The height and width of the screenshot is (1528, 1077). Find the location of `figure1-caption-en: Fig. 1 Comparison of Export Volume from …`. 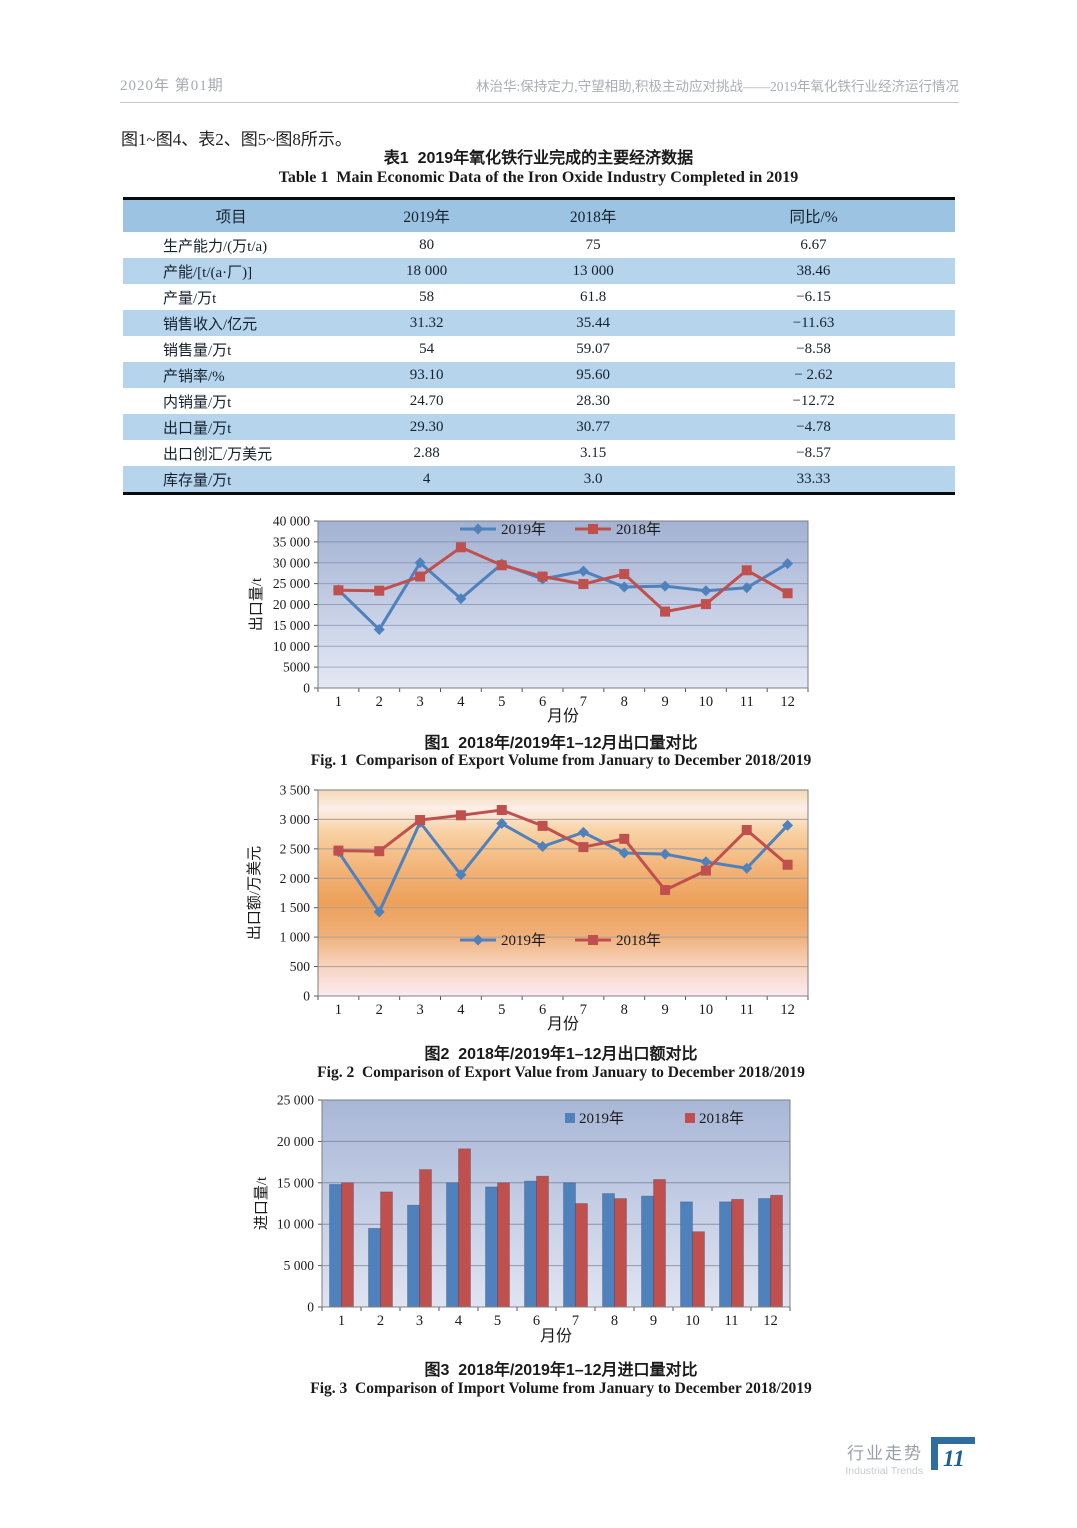

figure1-caption-en: Fig. 1 Comparison of Export Volume from … is located at coordinates (561, 760).